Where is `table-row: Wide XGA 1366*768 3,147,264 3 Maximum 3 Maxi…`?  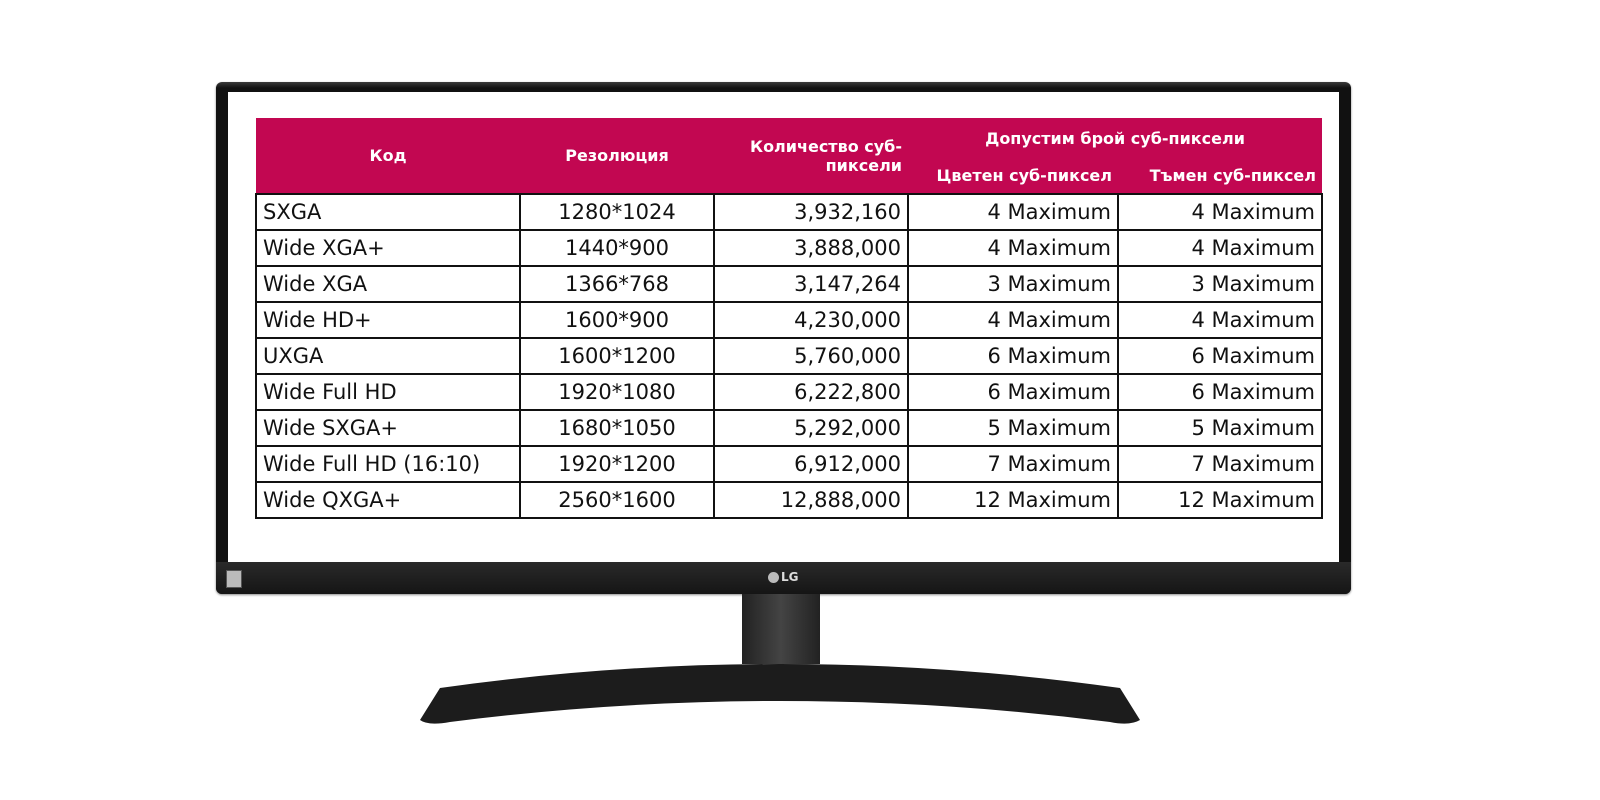 table-row: Wide XGA 1366*768 3,147,264 3 Maximum 3 Maxi… is located at coordinates (789, 284).